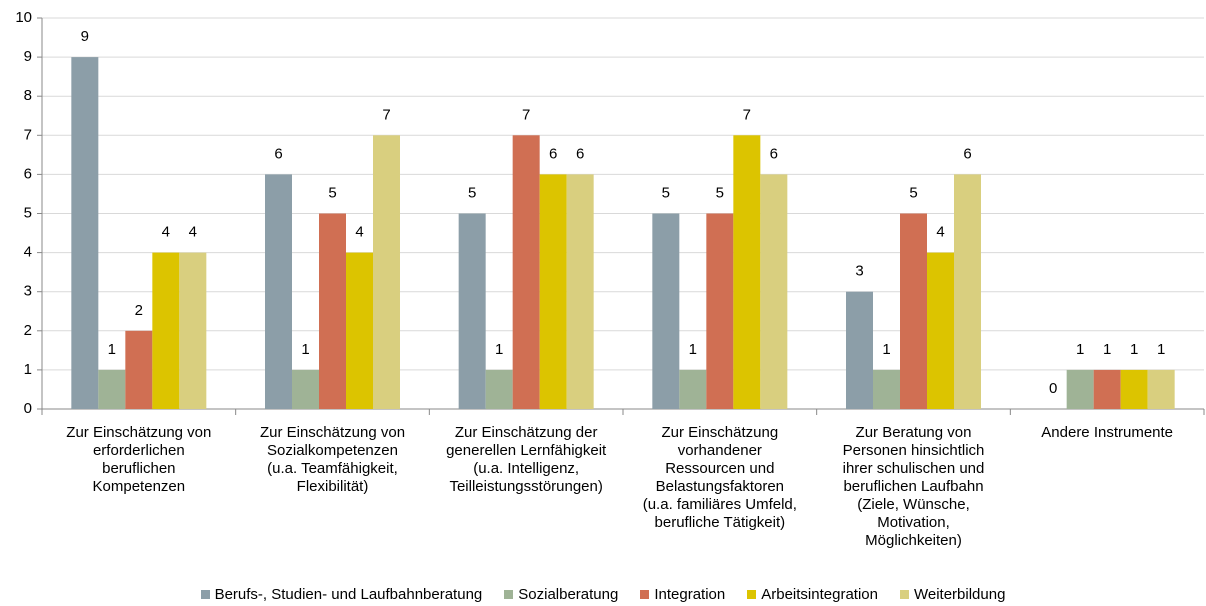  I want to click on legend-label: Sozialberatung, so click(568, 594).